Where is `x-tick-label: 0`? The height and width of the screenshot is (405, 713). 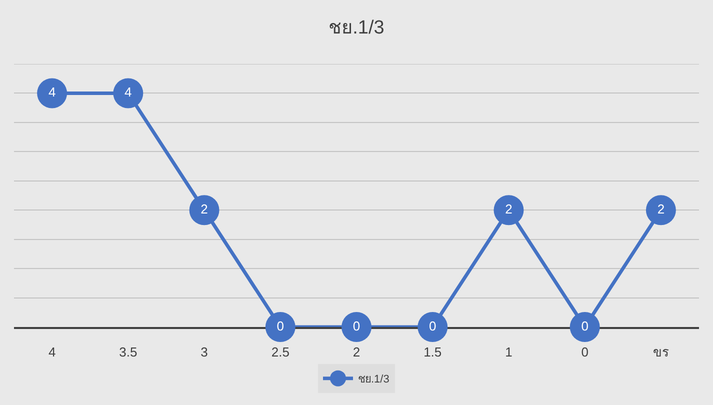
x-tick-label: 0 is located at coordinates (584, 352).